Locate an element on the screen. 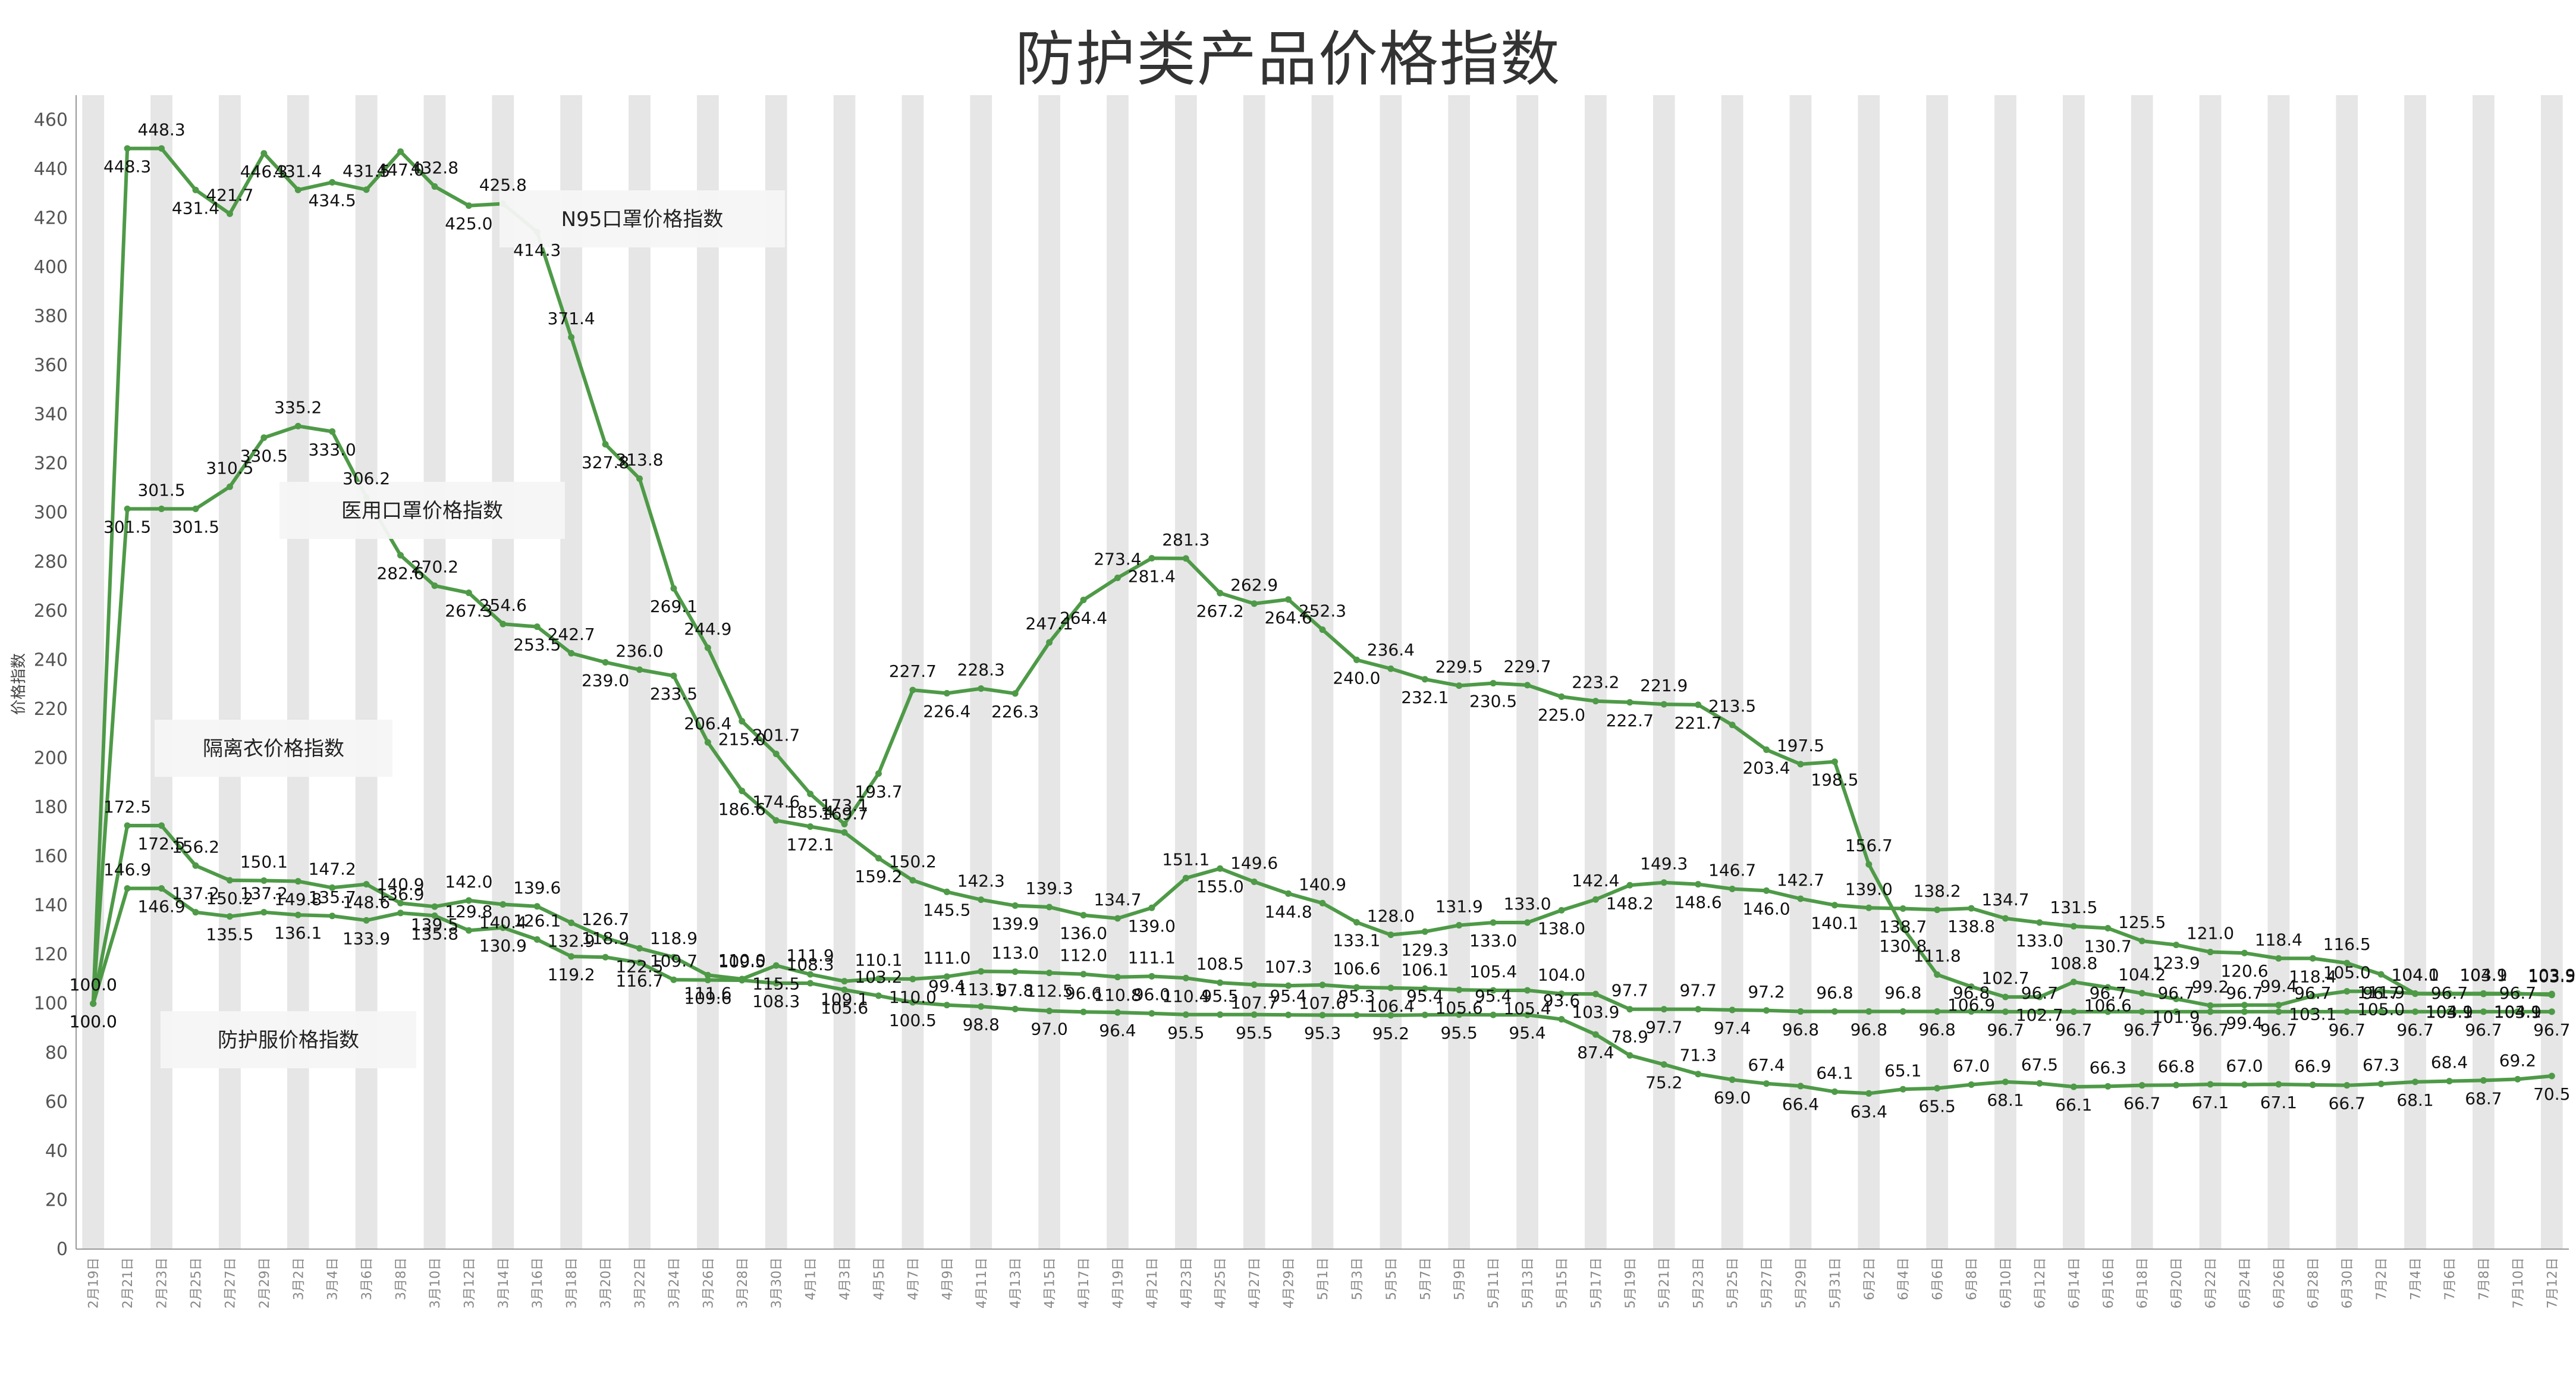 The image size is (2576, 1374). data-label: 414.3 is located at coordinates (537, 250).